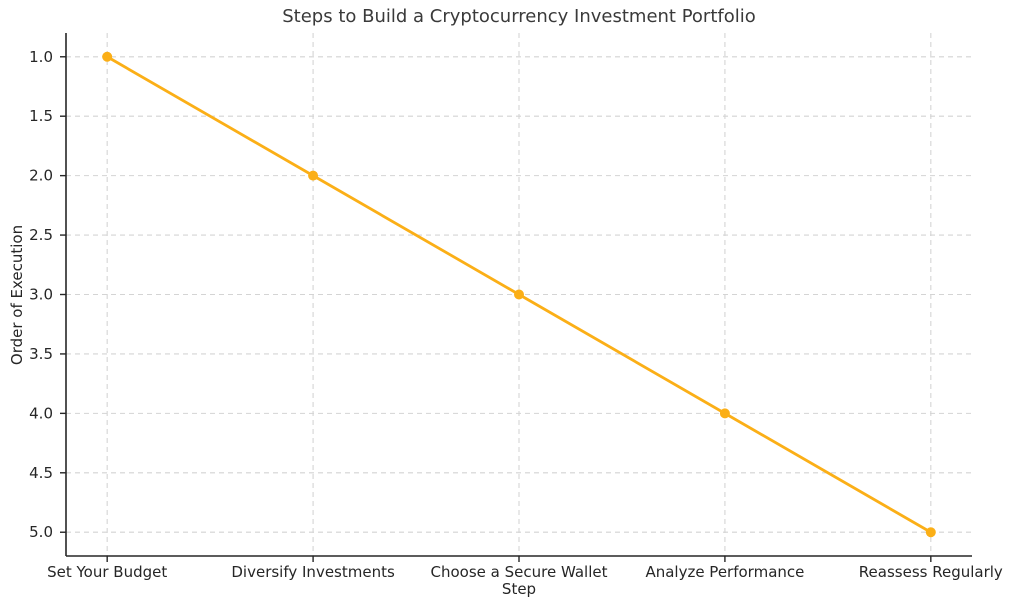 Image resolution: width=1024 pixels, height=613 pixels. What do you see at coordinates (41, 295) in the screenshot?
I see `y-tick-label: 3.0` at bounding box center [41, 295].